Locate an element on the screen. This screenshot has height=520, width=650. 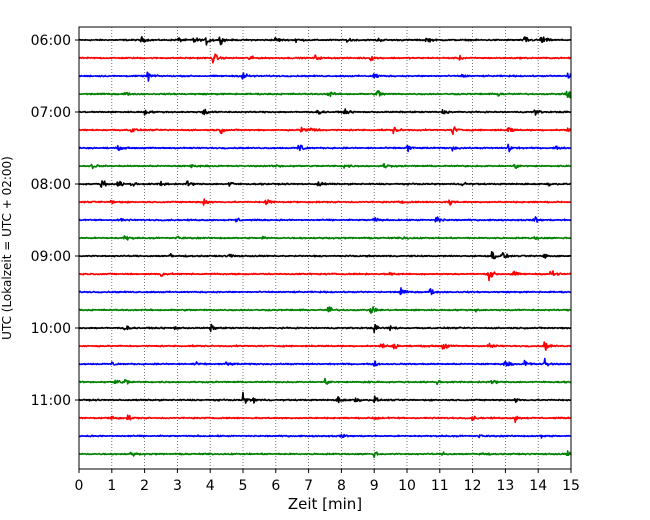
x-axis-label: Zeit [min] is located at coordinates (325, 504).